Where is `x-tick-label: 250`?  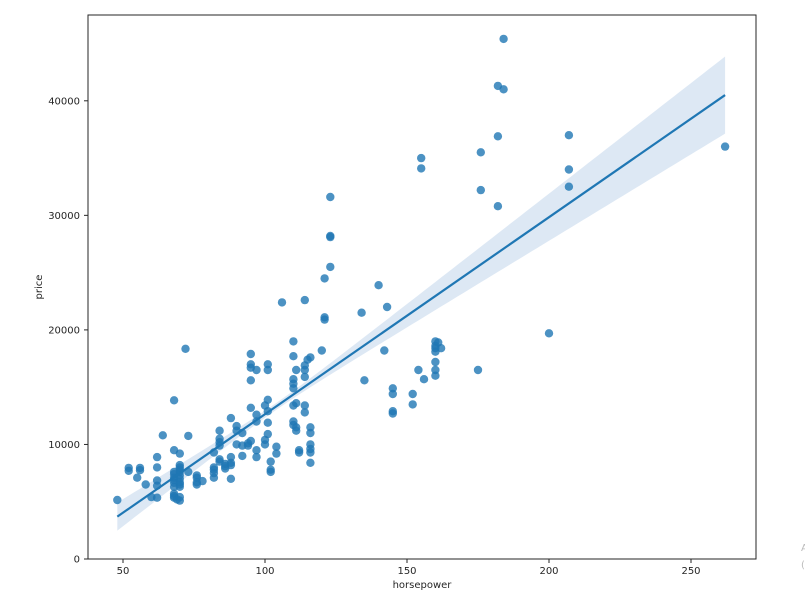 x-tick-label: 250 is located at coordinates (690, 571).